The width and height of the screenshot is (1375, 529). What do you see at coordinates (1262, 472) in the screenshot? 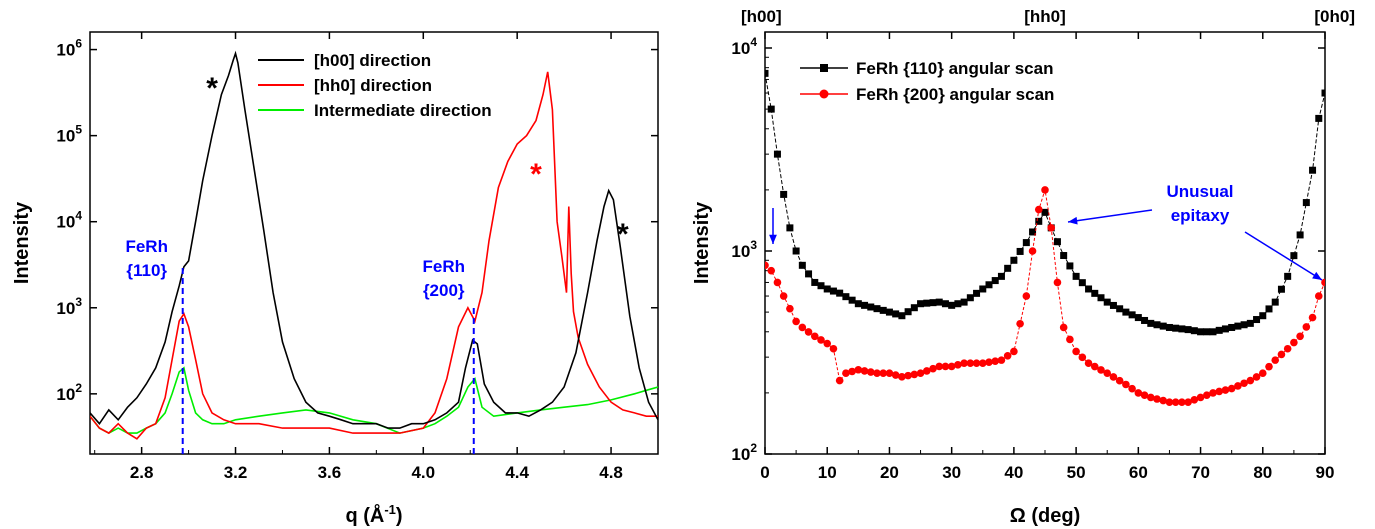
I see `right-x-tick-label: 80` at bounding box center [1262, 472].